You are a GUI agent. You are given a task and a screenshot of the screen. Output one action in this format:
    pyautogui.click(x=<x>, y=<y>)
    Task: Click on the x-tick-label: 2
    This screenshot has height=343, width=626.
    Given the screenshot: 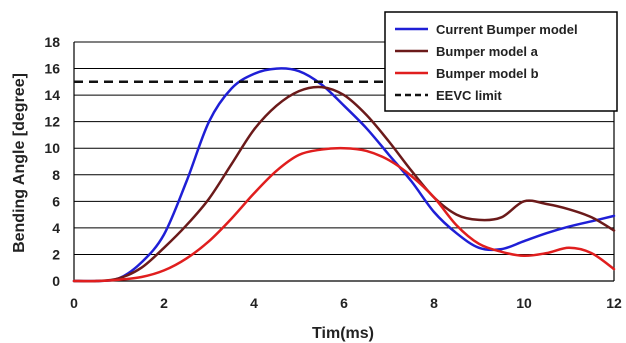 What is the action you would take?
    pyautogui.click(x=164, y=303)
    